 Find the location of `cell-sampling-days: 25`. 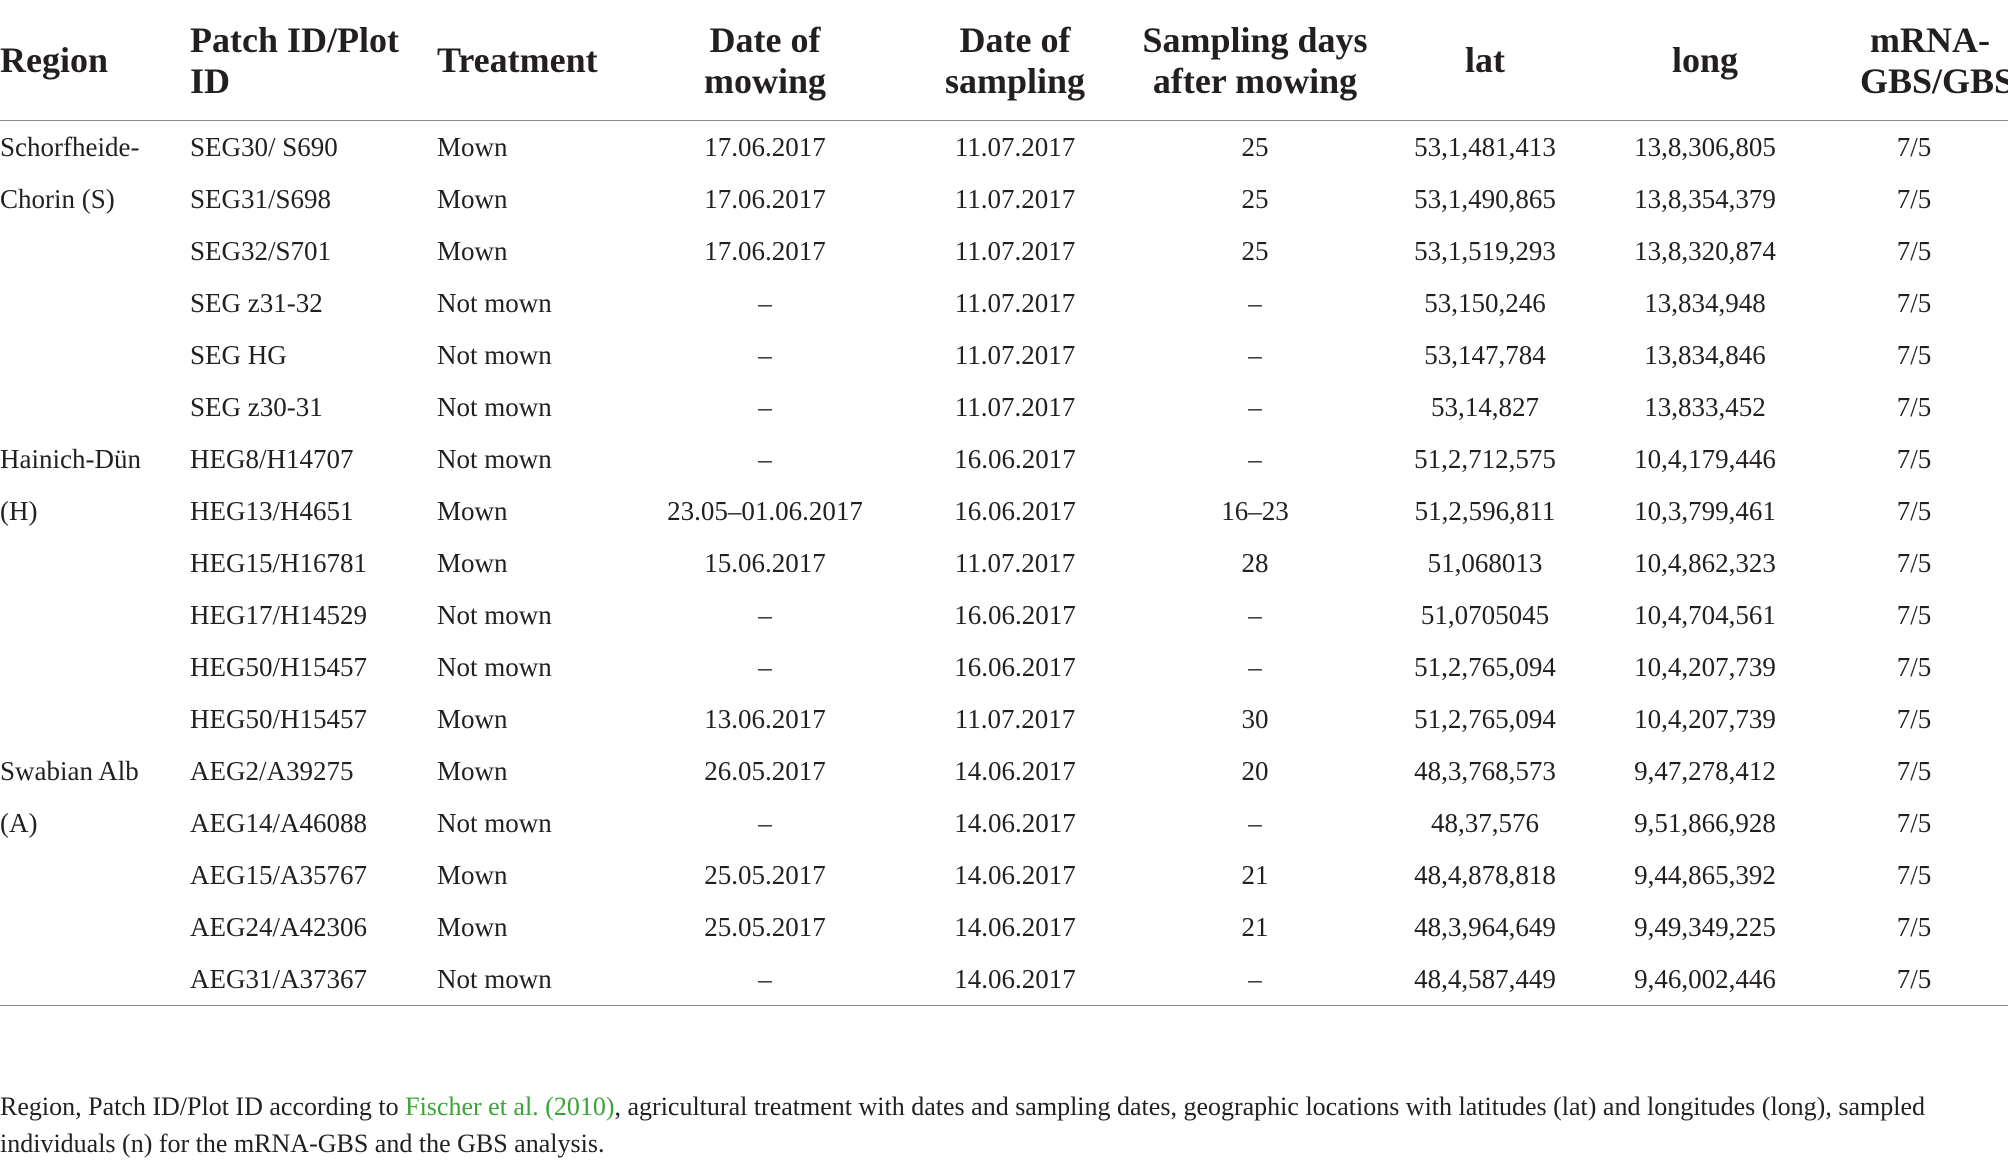

cell-sampling-days: 25 is located at coordinates (1255, 147).